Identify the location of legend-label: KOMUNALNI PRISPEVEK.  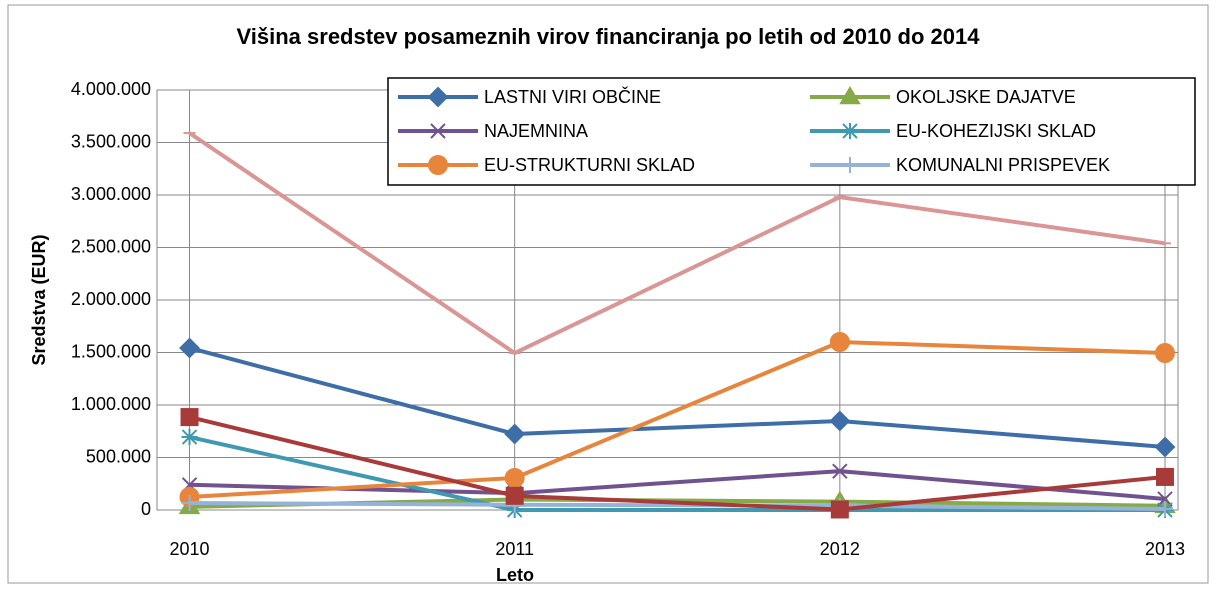
(1003, 165).